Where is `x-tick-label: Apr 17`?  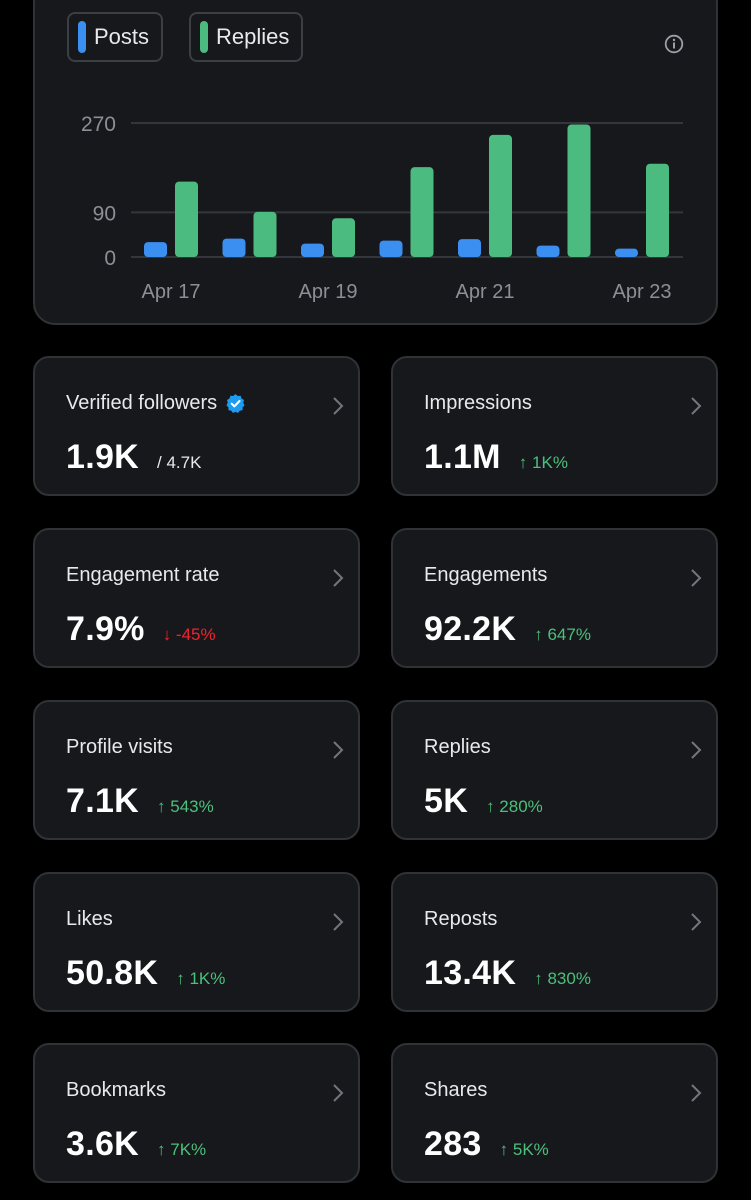 x-tick-label: Apr 17 is located at coordinates (171, 292).